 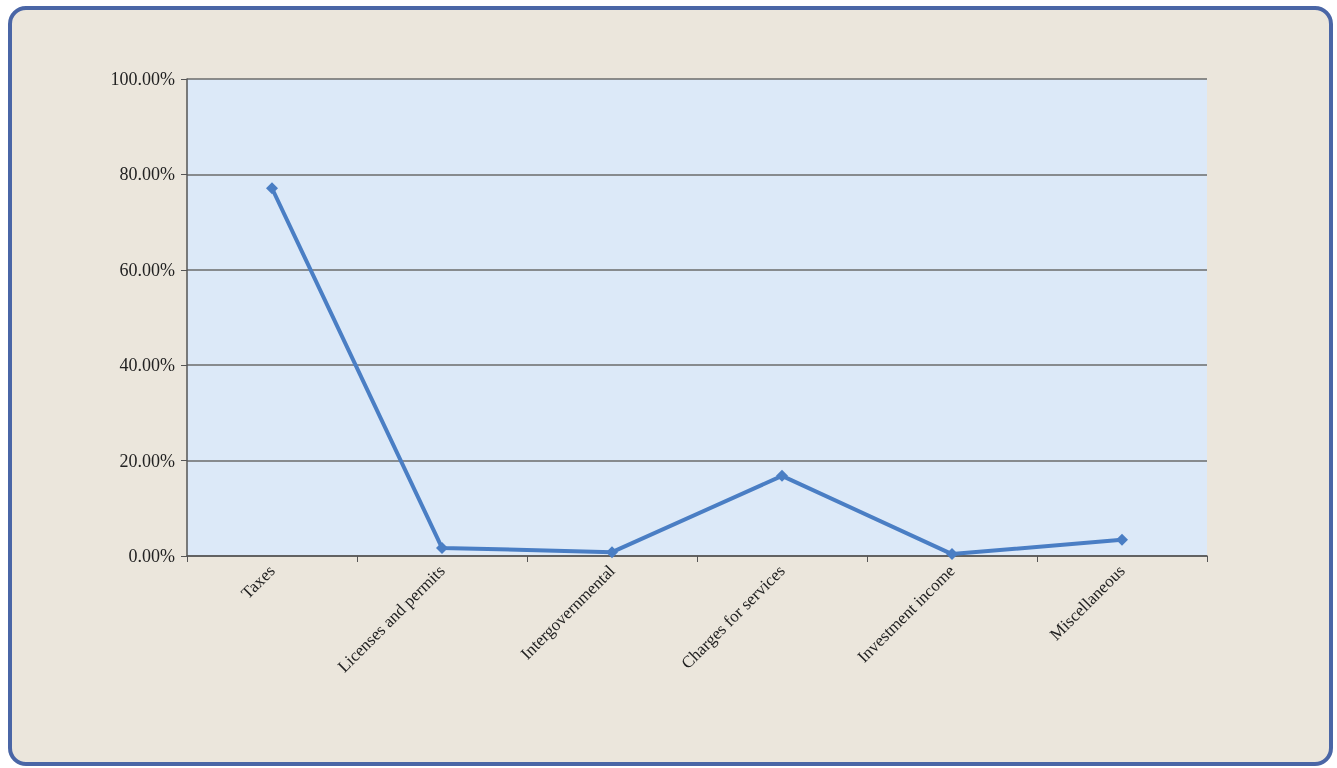 What do you see at coordinates (147, 460) in the screenshot?
I see `y-tick-label: 20.00%` at bounding box center [147, 460].